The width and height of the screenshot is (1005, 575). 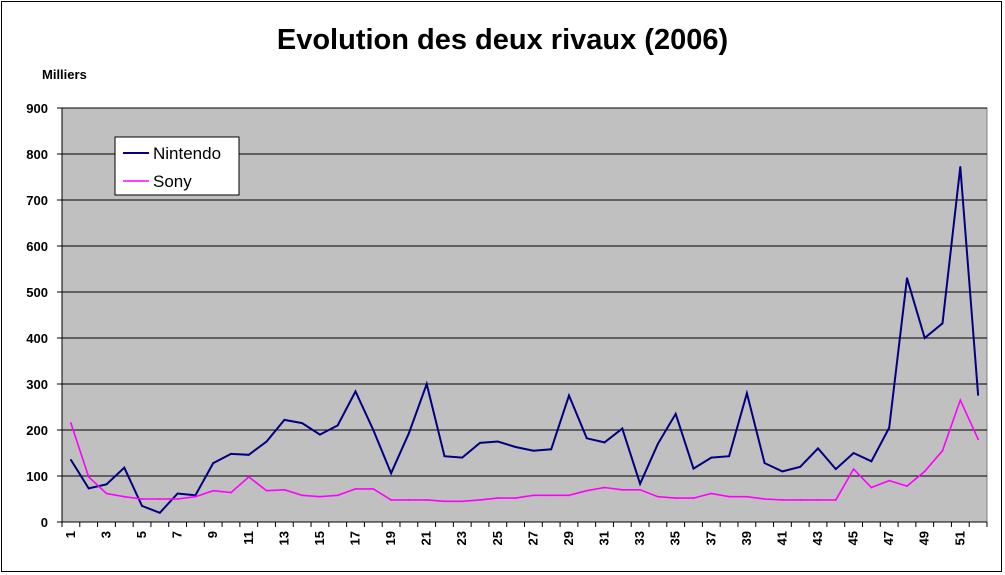 I want to click on x-tick-label: 9, so click(x=212, y=534).